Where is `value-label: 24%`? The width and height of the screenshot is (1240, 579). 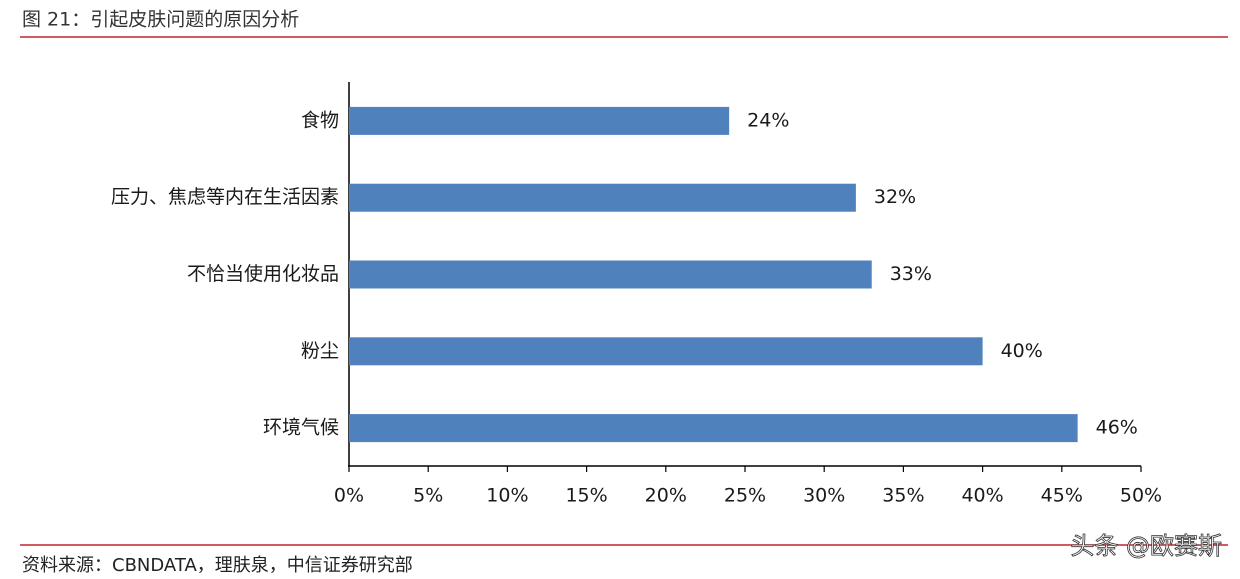 value-label: 24% is located at coordinates (768, 120).